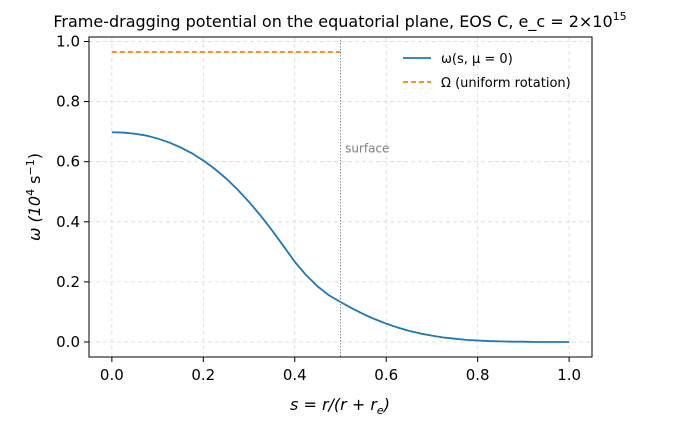 Image resolution: width=681 pixels, height=425 pixels. Describe the element at coordinates (364, 197) in the screenshot. I see `annotations: surface` at that location.